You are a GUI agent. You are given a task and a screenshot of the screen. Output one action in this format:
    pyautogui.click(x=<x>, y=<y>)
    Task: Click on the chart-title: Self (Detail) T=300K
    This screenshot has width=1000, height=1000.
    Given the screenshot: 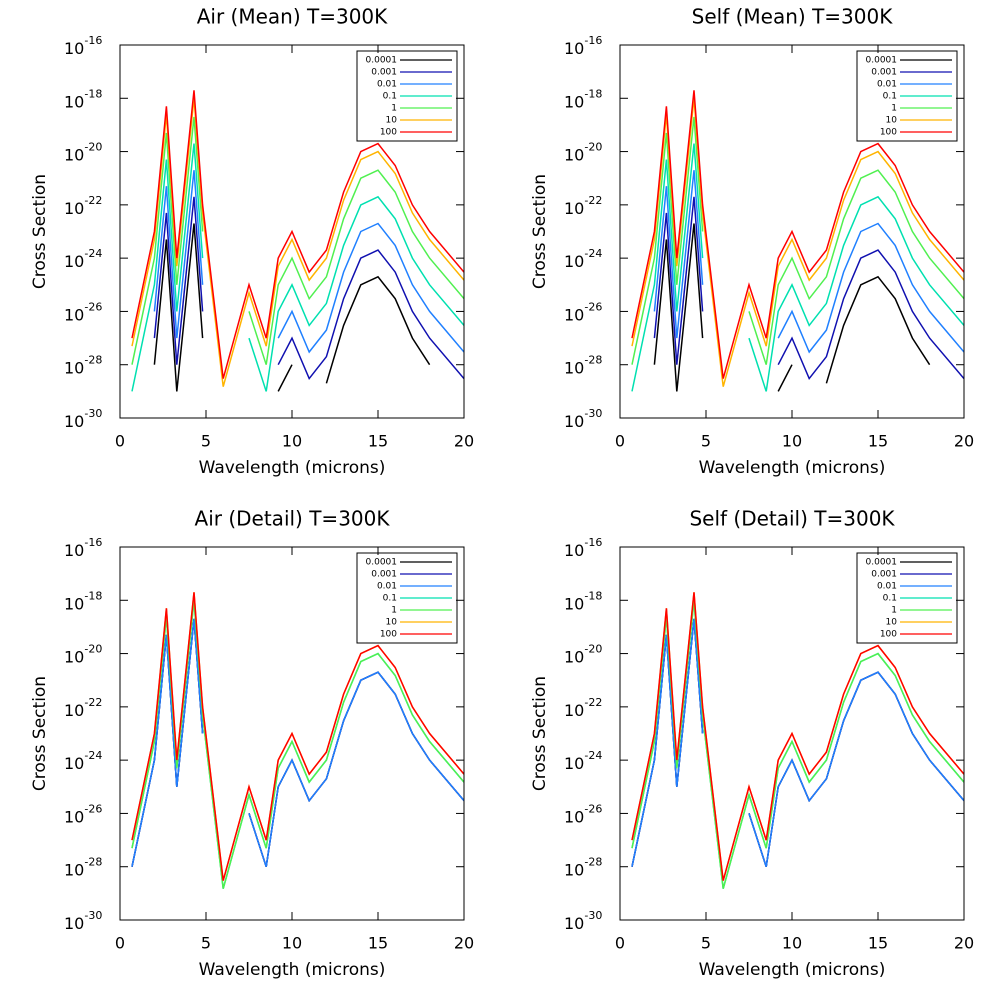 What is the action you would take?
    pyautogui.click(x=792, y=519)
    